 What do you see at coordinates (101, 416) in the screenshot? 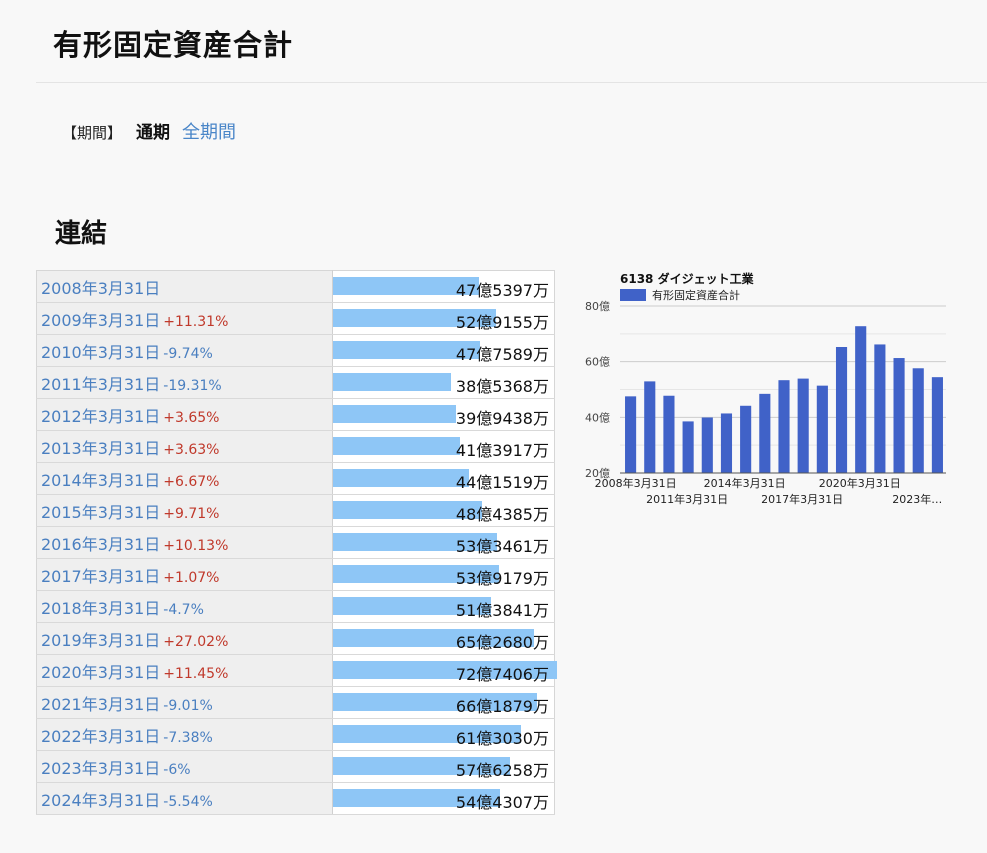
I see `date-link: 2012年3月31日` at bounding box center [101, 416].